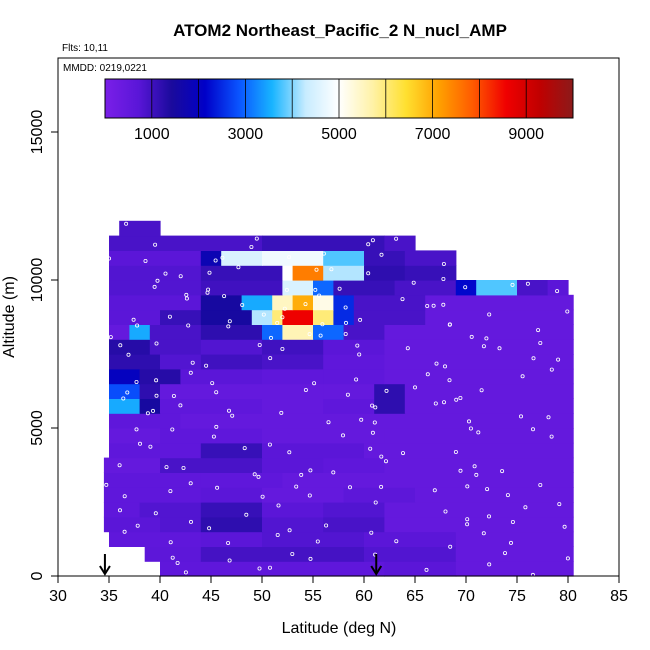 The height and width of the screenshot is (650, 650). I want to click on x-tick-label: 85, so click(619, 596).